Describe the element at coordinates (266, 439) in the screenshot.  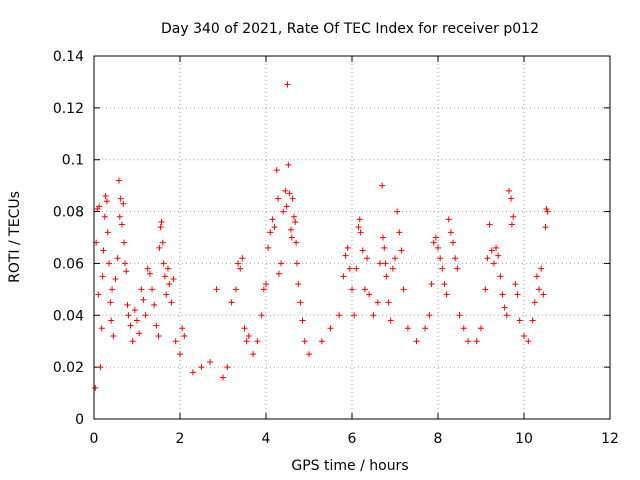
I see `x-tick-label: 4` at that location.